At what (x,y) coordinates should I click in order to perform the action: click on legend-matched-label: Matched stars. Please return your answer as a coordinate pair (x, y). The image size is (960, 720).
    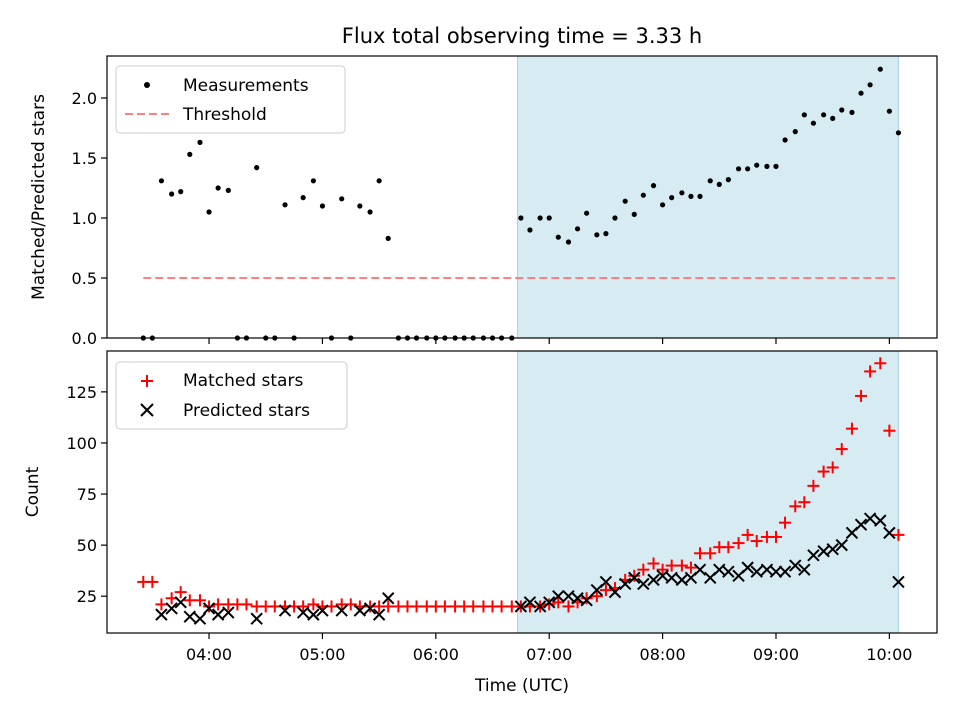
    Looking at the image, I should click on (243, 381).